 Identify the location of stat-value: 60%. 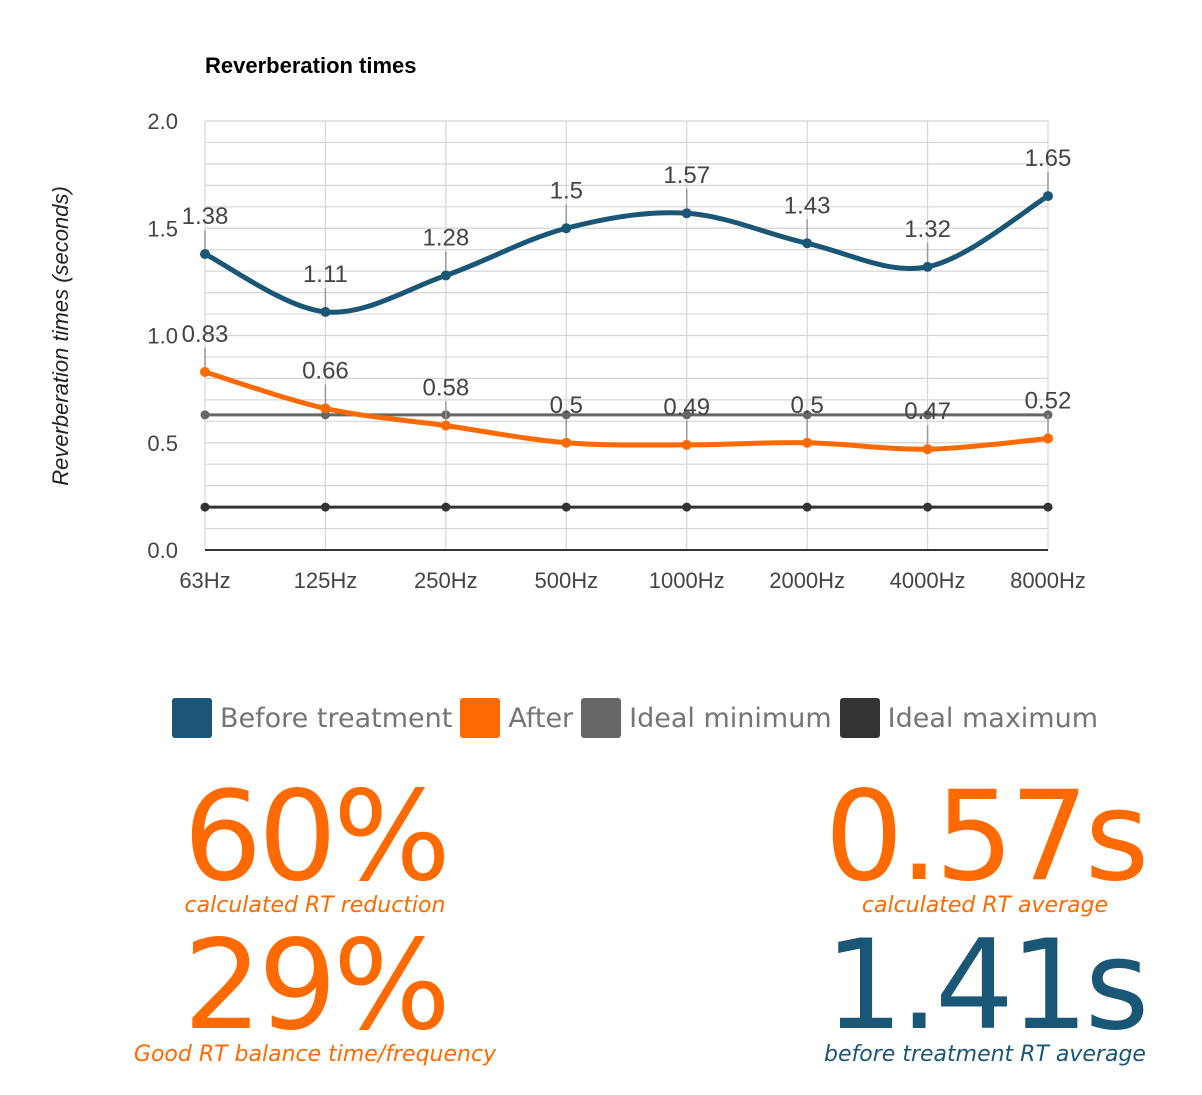
(317, 837).